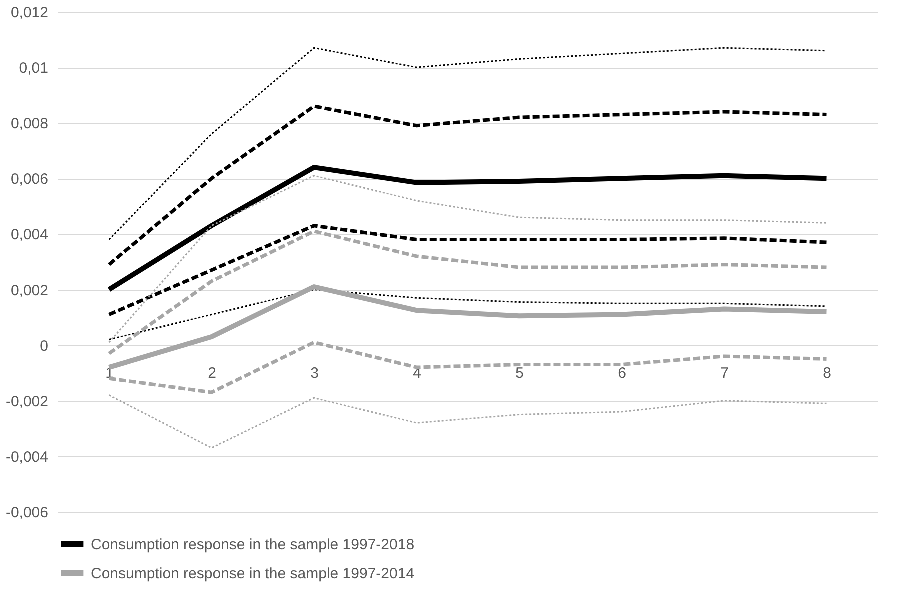 This screenshot has width=923, height=615. Describe the element at coordinates (314, 373) in the screenshot. I see `x-tick-label: 3` at that location.